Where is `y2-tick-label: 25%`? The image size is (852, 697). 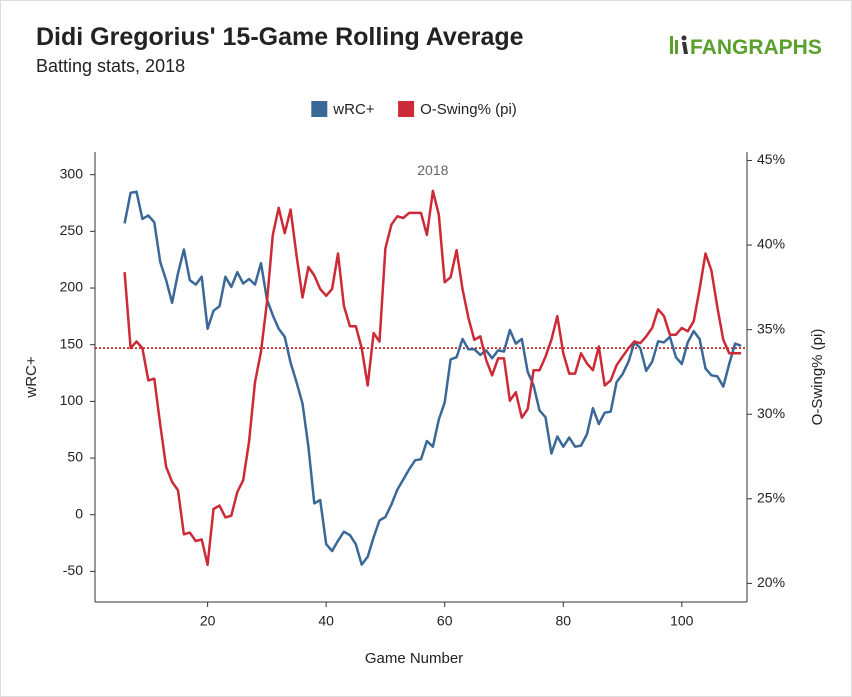 y2-tick-label: 25% is located at coordinates (771, 498).